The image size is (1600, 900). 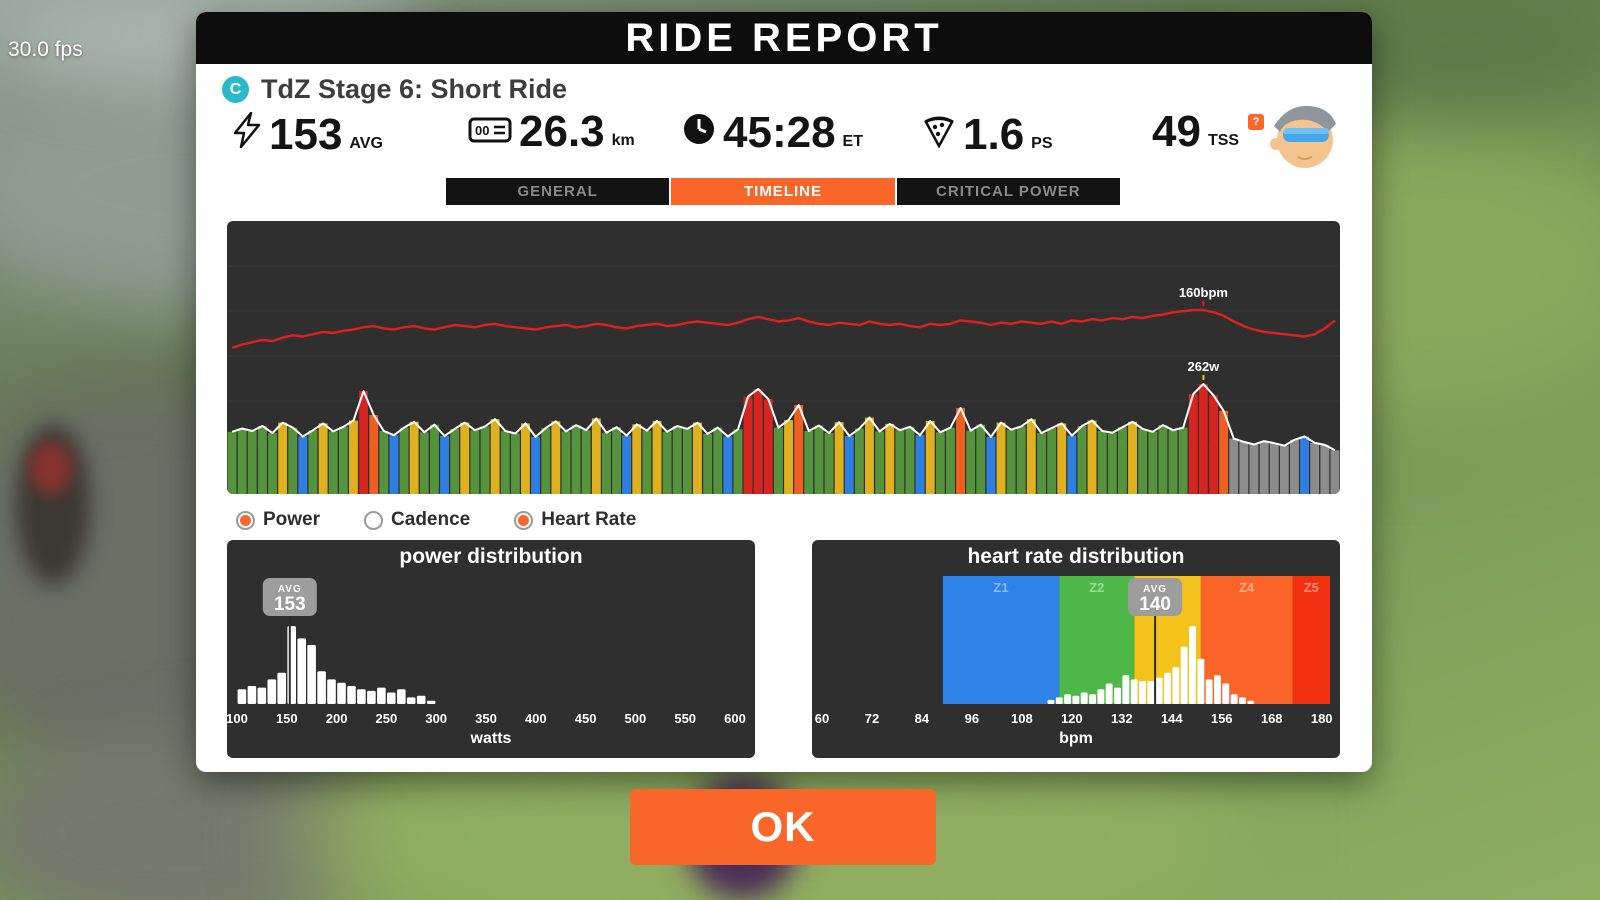 What do you see at coordinates (994, 135) in the screenshot?
I see `calories-value: 1.6` at bounding box center [994, 135].